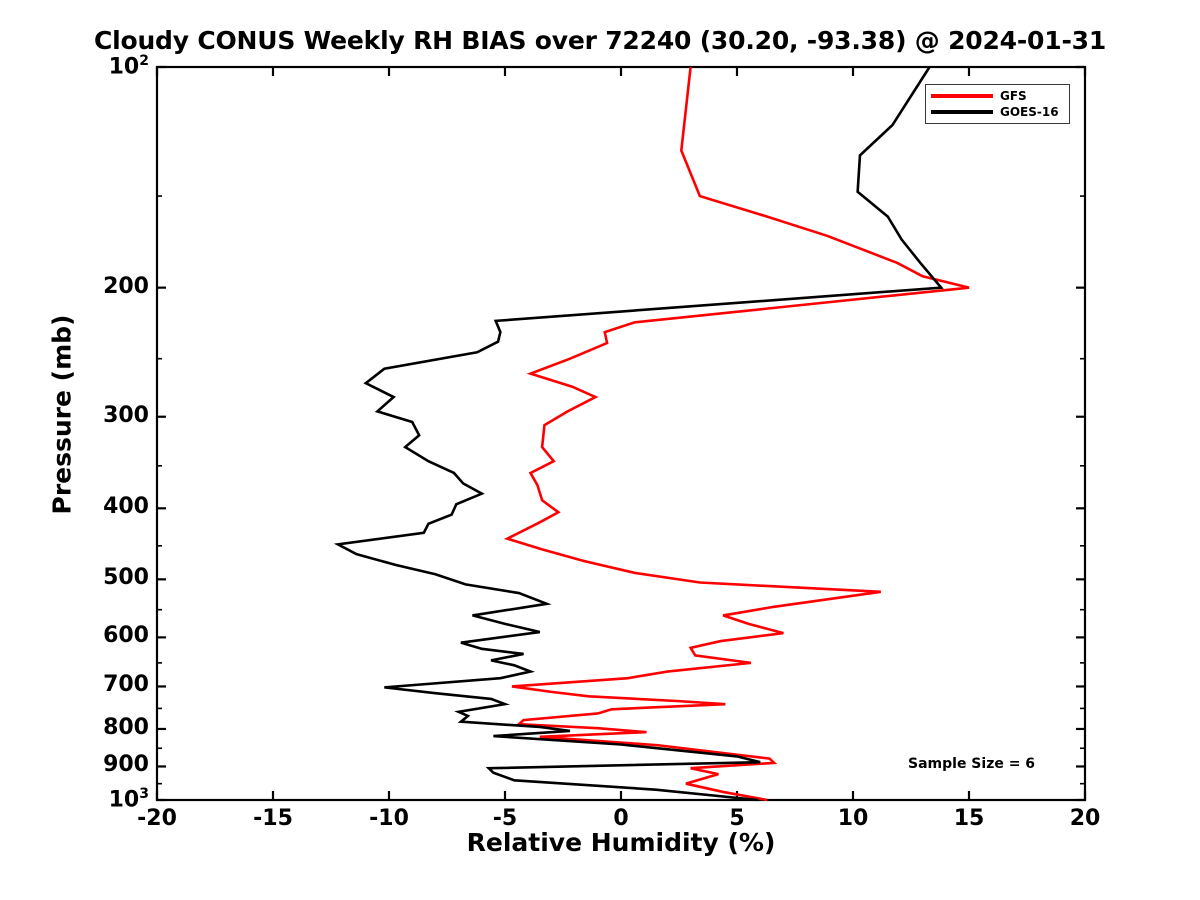 Image resolution: width=1200 pixels, height=900 pixels. Describe the element at coordinates (126, 507) in the screenshot. I see `y-tick-label-3: 400` at that location.